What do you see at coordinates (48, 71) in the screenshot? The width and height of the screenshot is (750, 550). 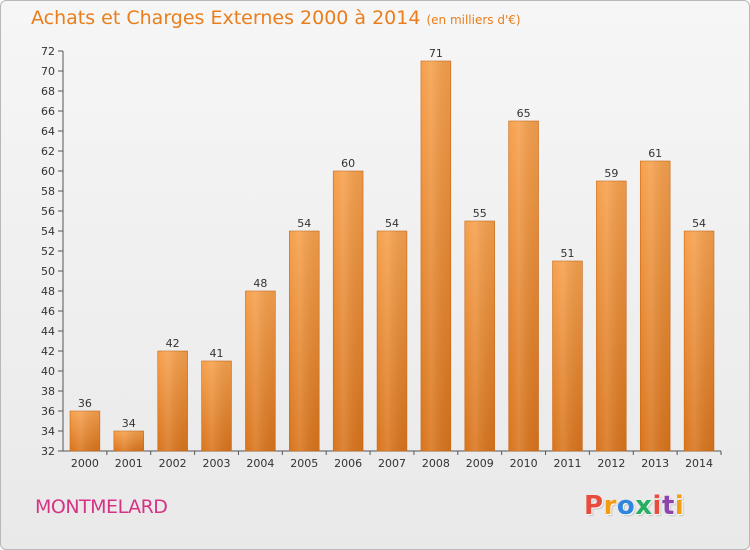 I see `y-tick-label: 70` at bounding box center [48, 71].